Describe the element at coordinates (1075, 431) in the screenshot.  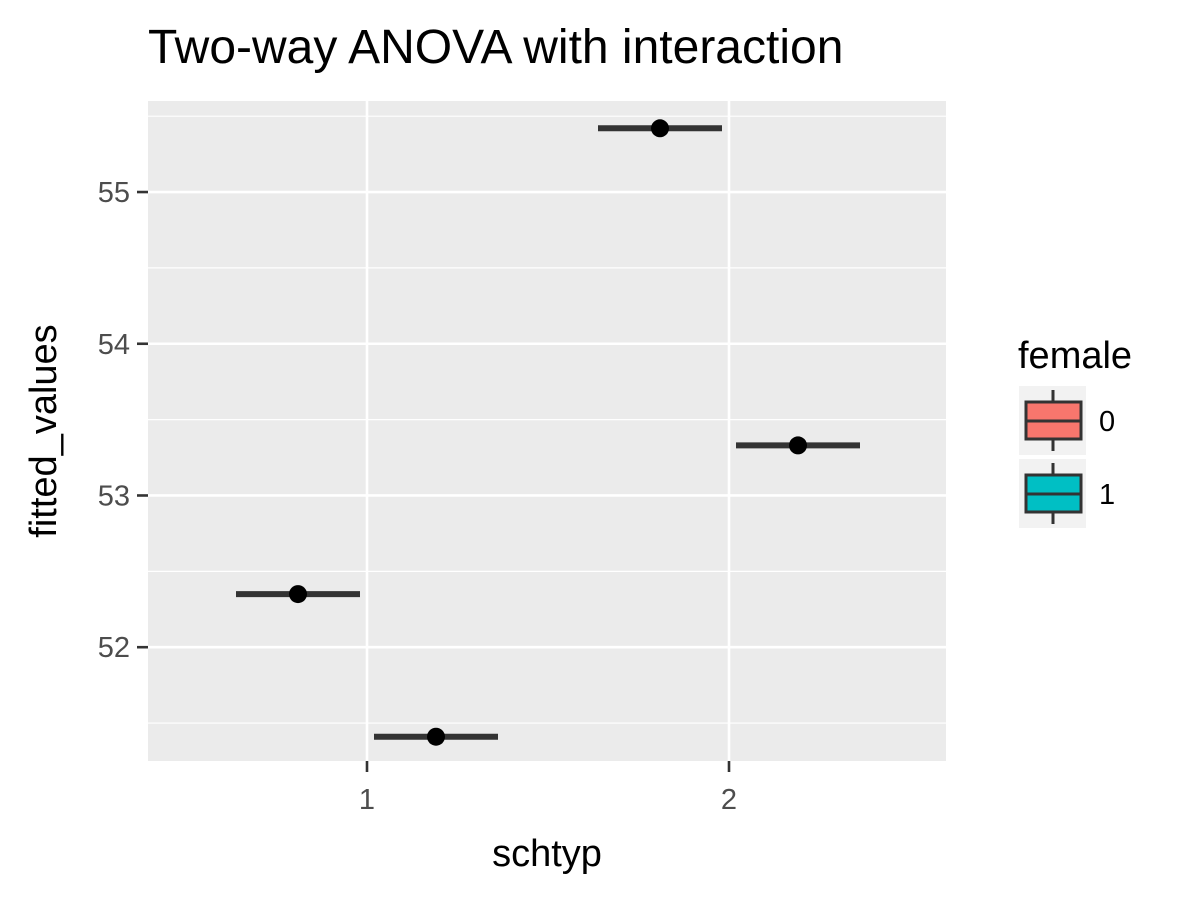
I see `legend: female 0 1` at that location.